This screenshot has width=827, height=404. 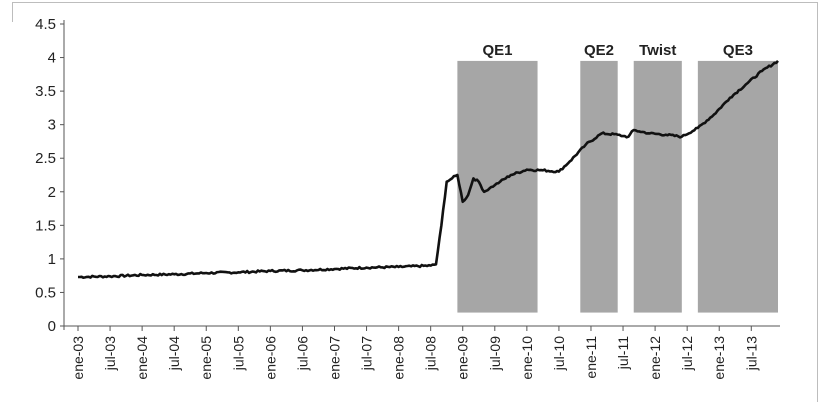 I want to click on band-qe3, so click(x=737, y=186).